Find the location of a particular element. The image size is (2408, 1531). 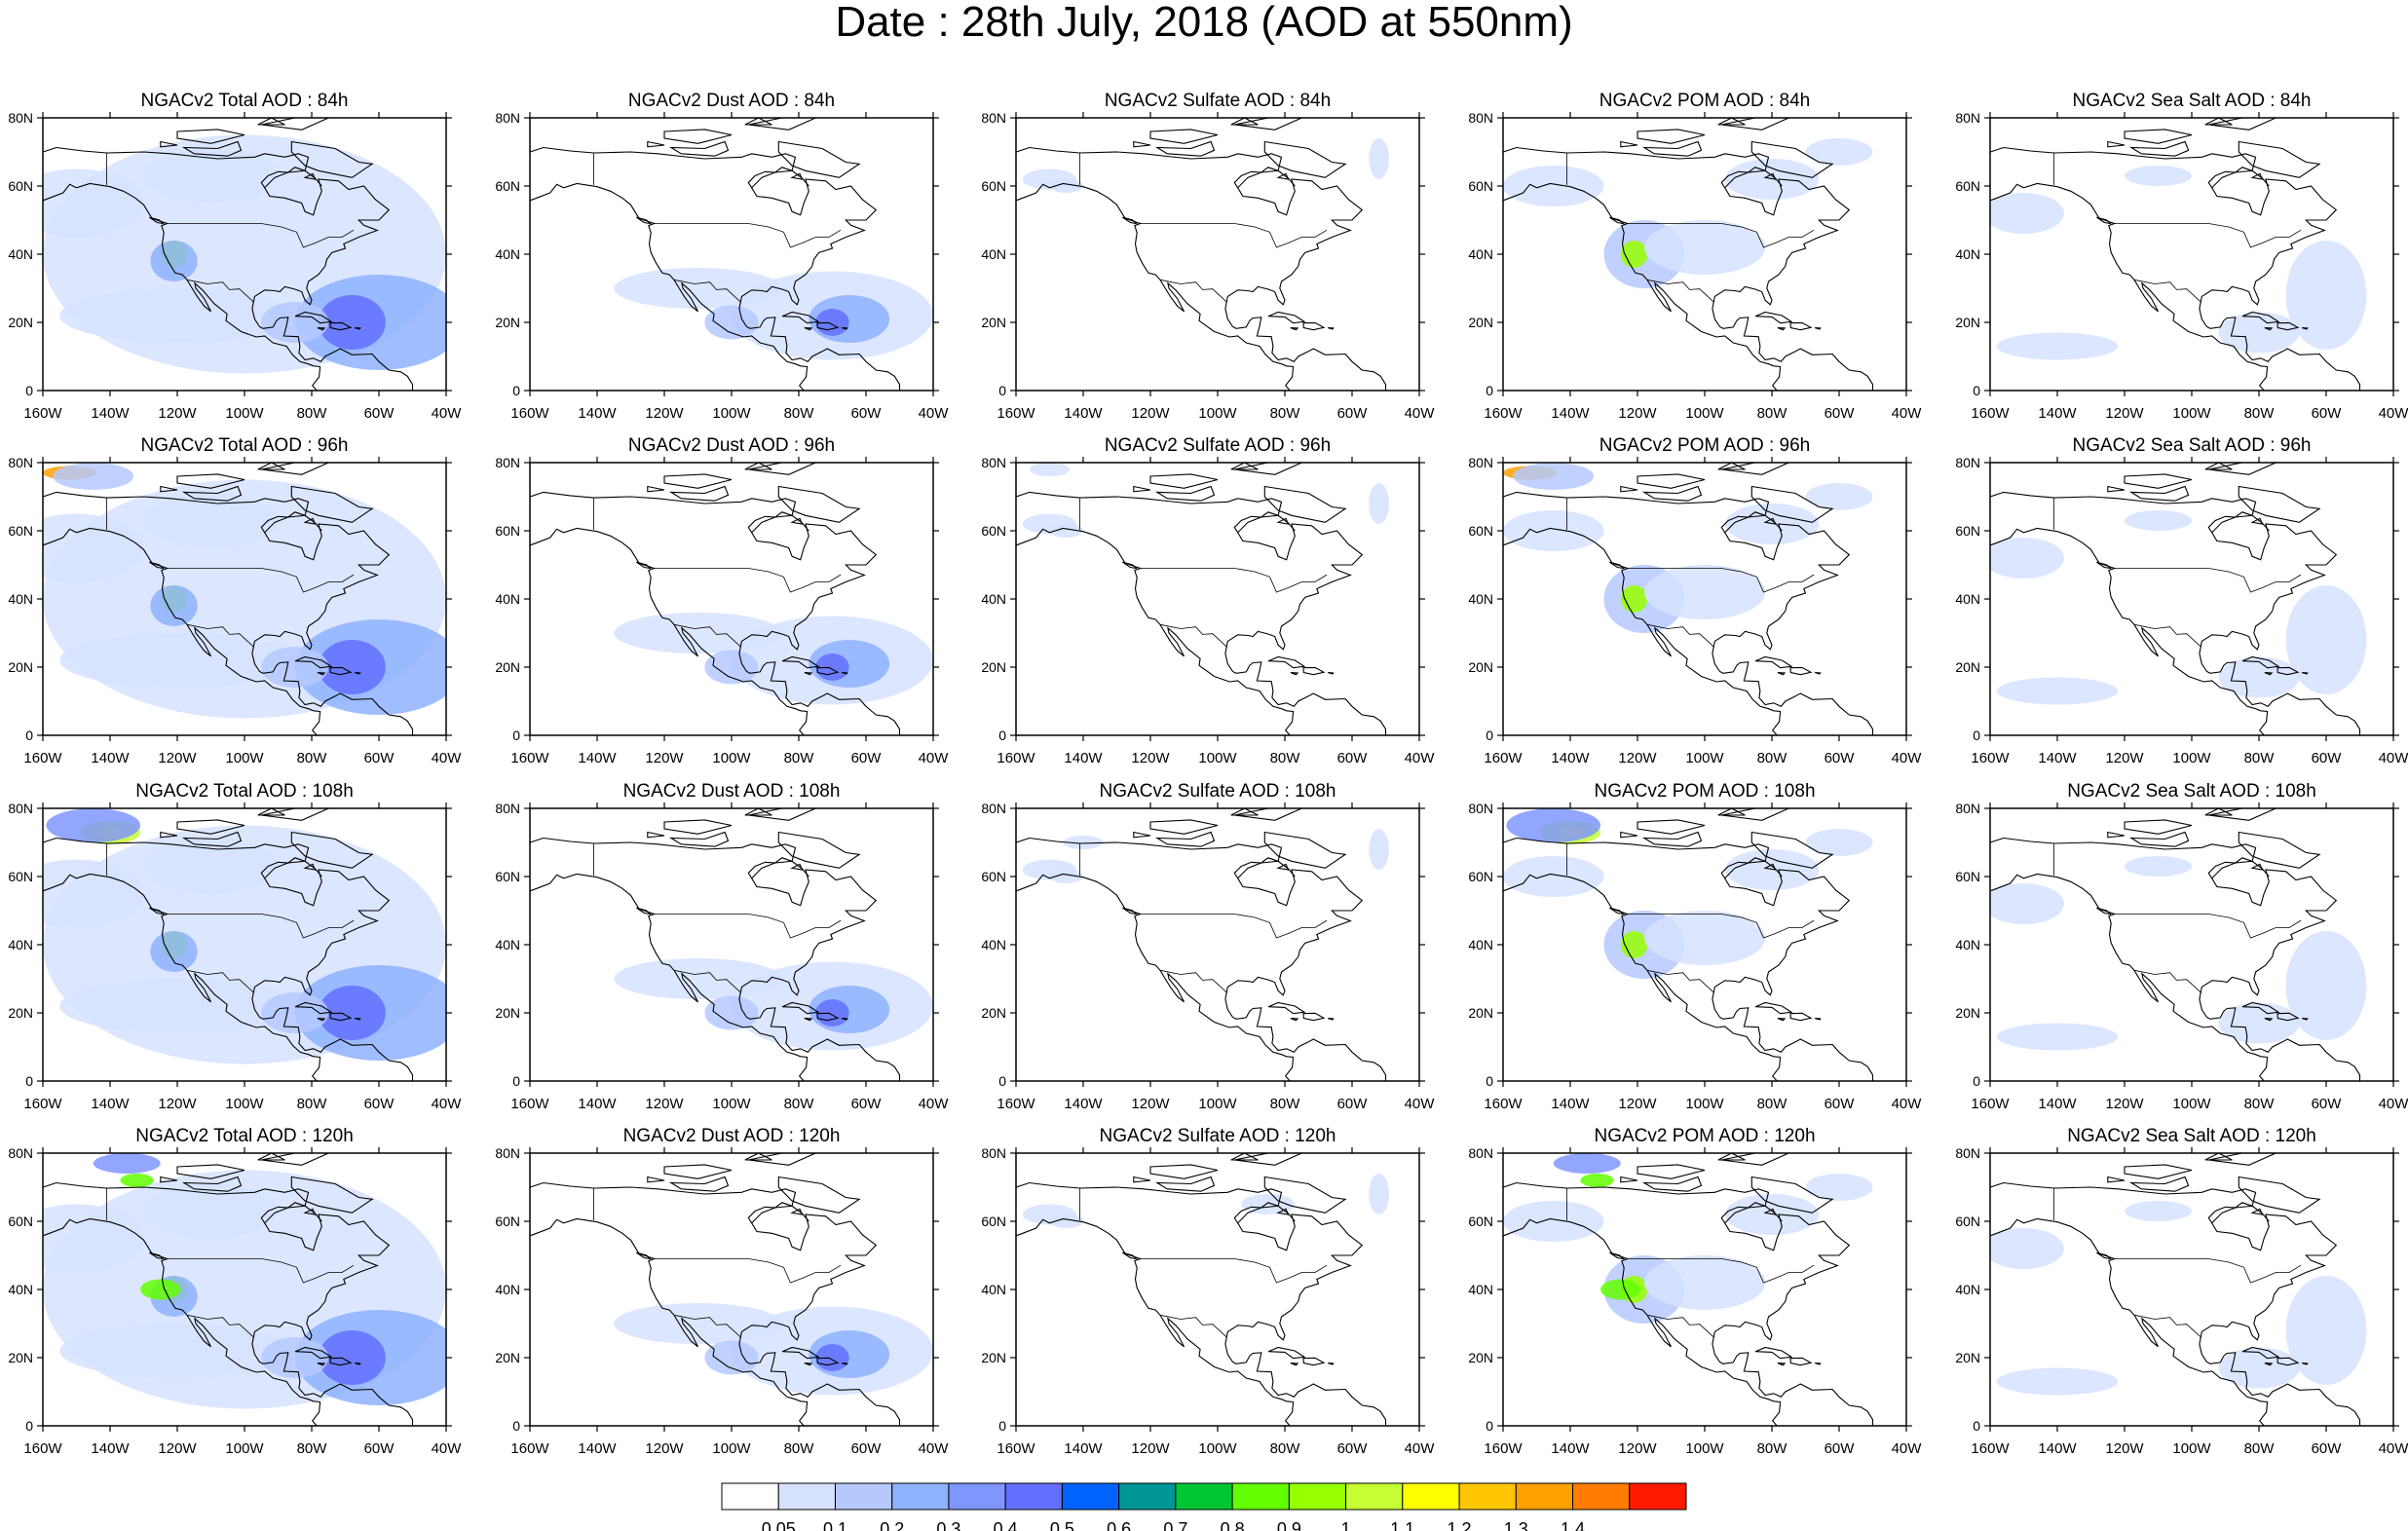

y-tick-label: 40N is located at coordinates (1480, 1289).